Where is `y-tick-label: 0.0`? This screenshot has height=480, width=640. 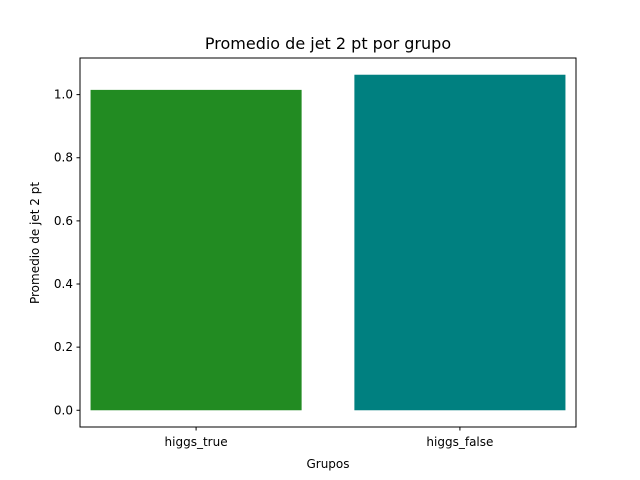 y-tick-label: 0.0 is located at coordinates (63, 410).